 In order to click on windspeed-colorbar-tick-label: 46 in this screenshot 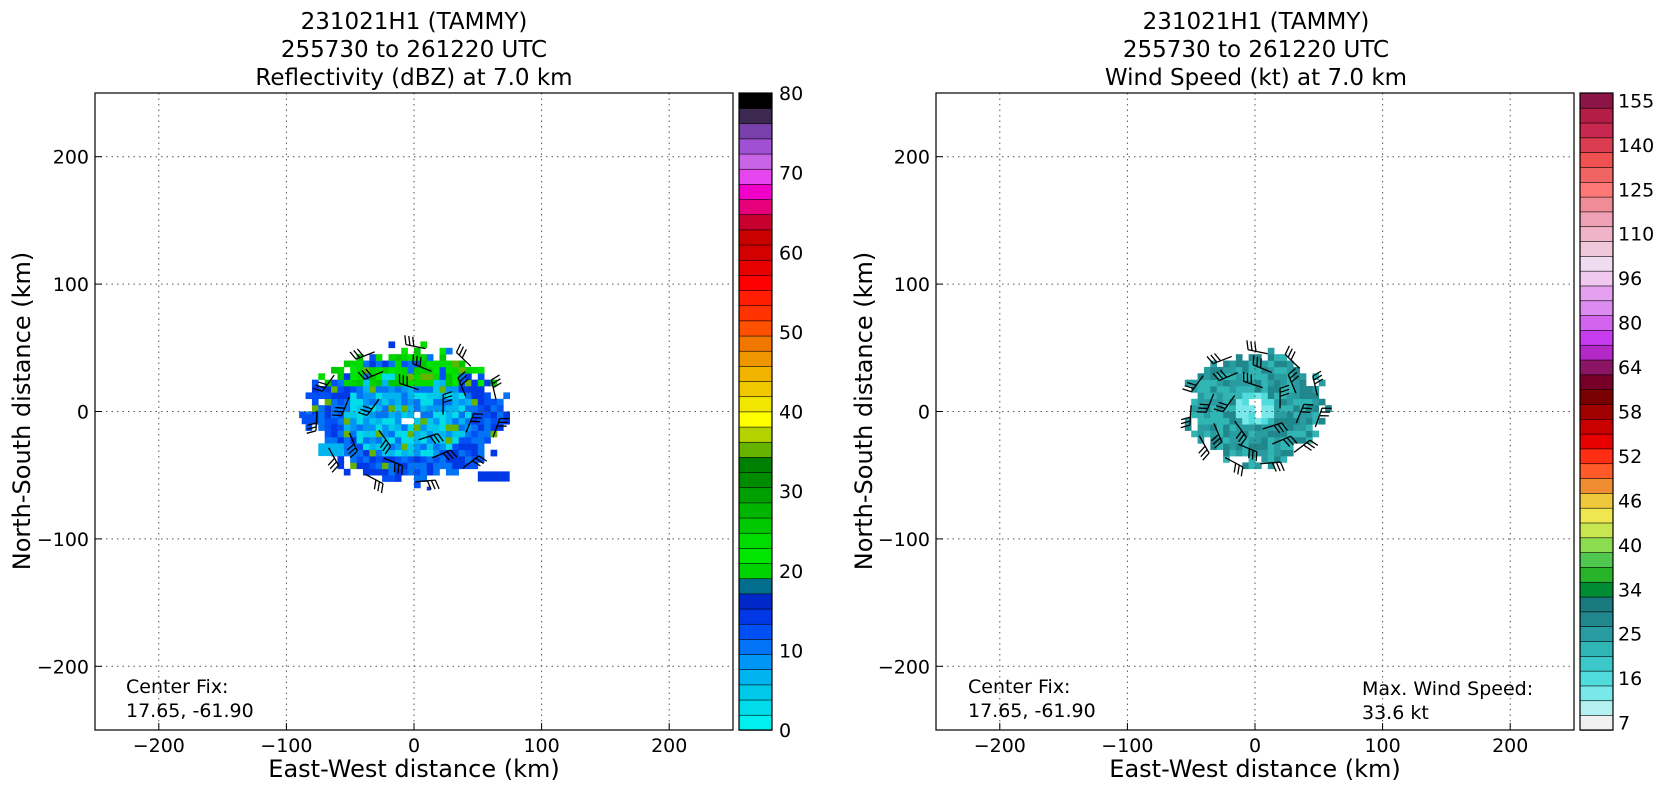, I will do `click(1630, 501)`.